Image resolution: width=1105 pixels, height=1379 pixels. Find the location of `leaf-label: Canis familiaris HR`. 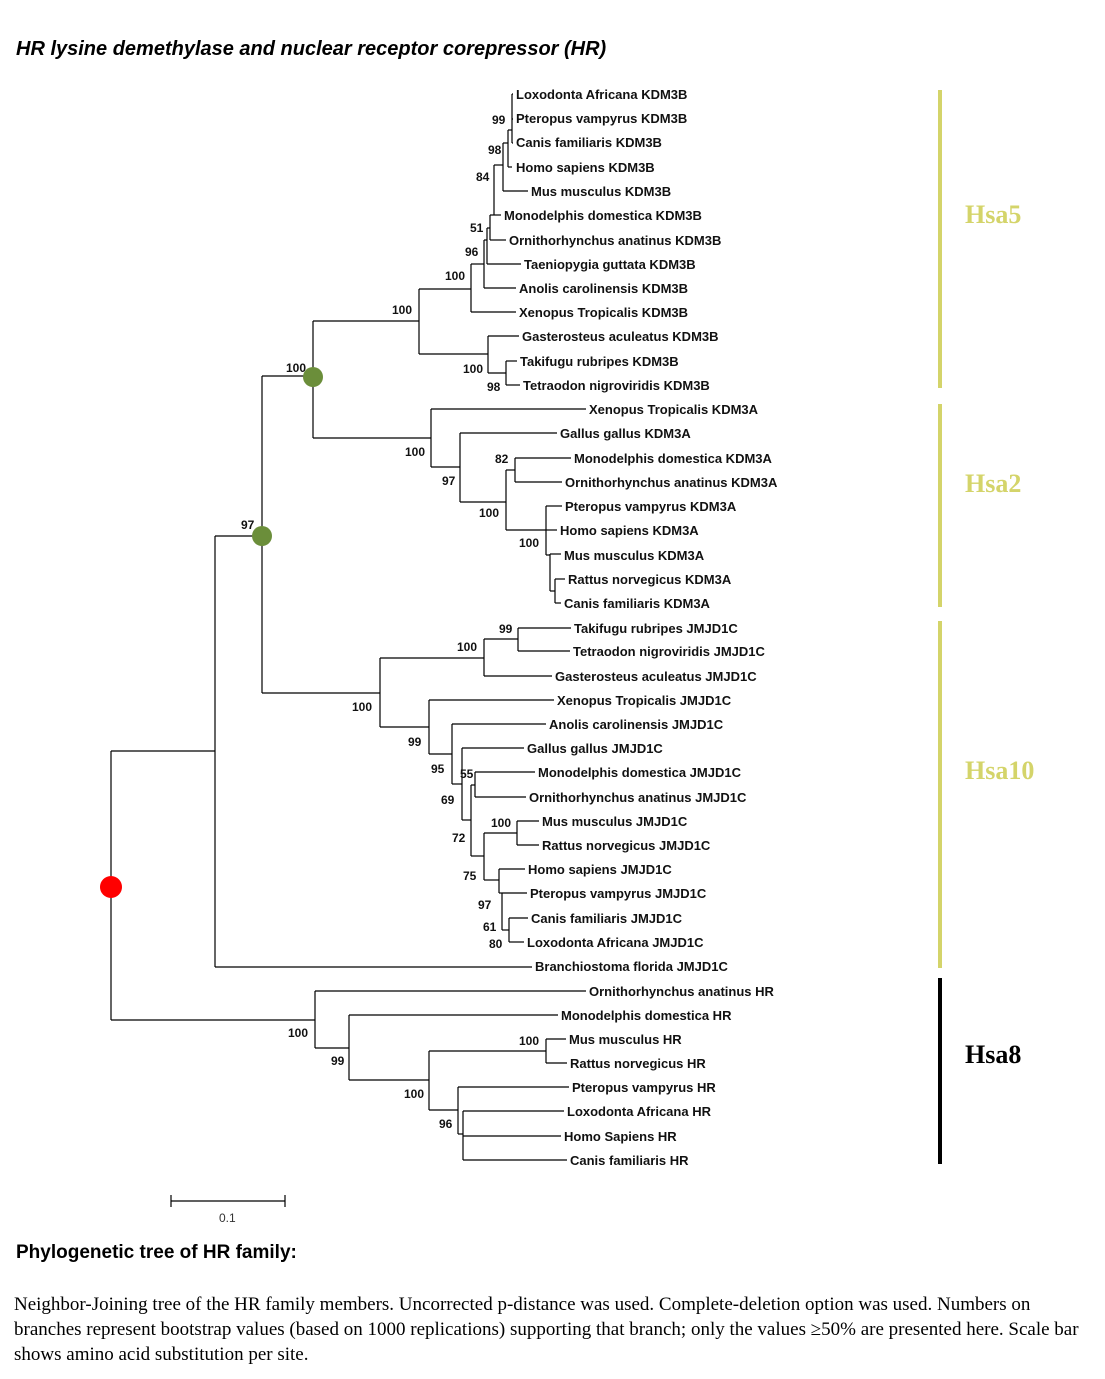

leaf-label: Canis familiaris HR is located at coordinates (629, 1160).